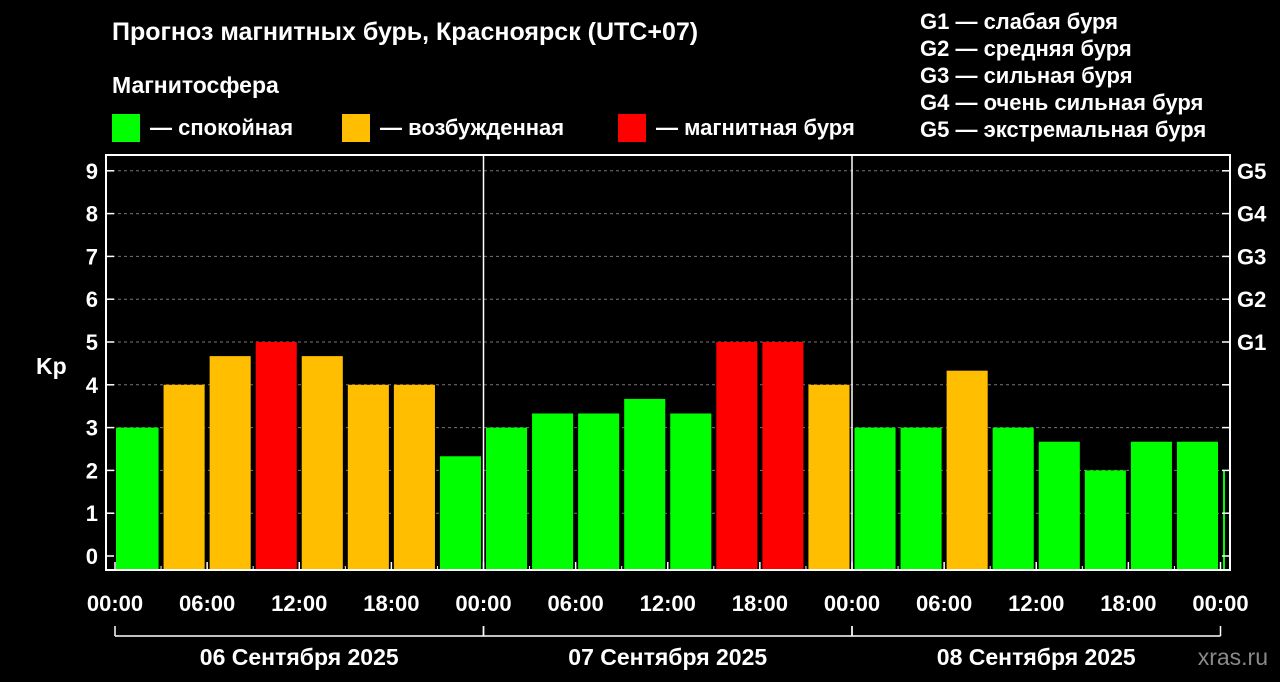 The image size is (1280, 682). I want to click on y-tick-label: 4, so click(92, 385).